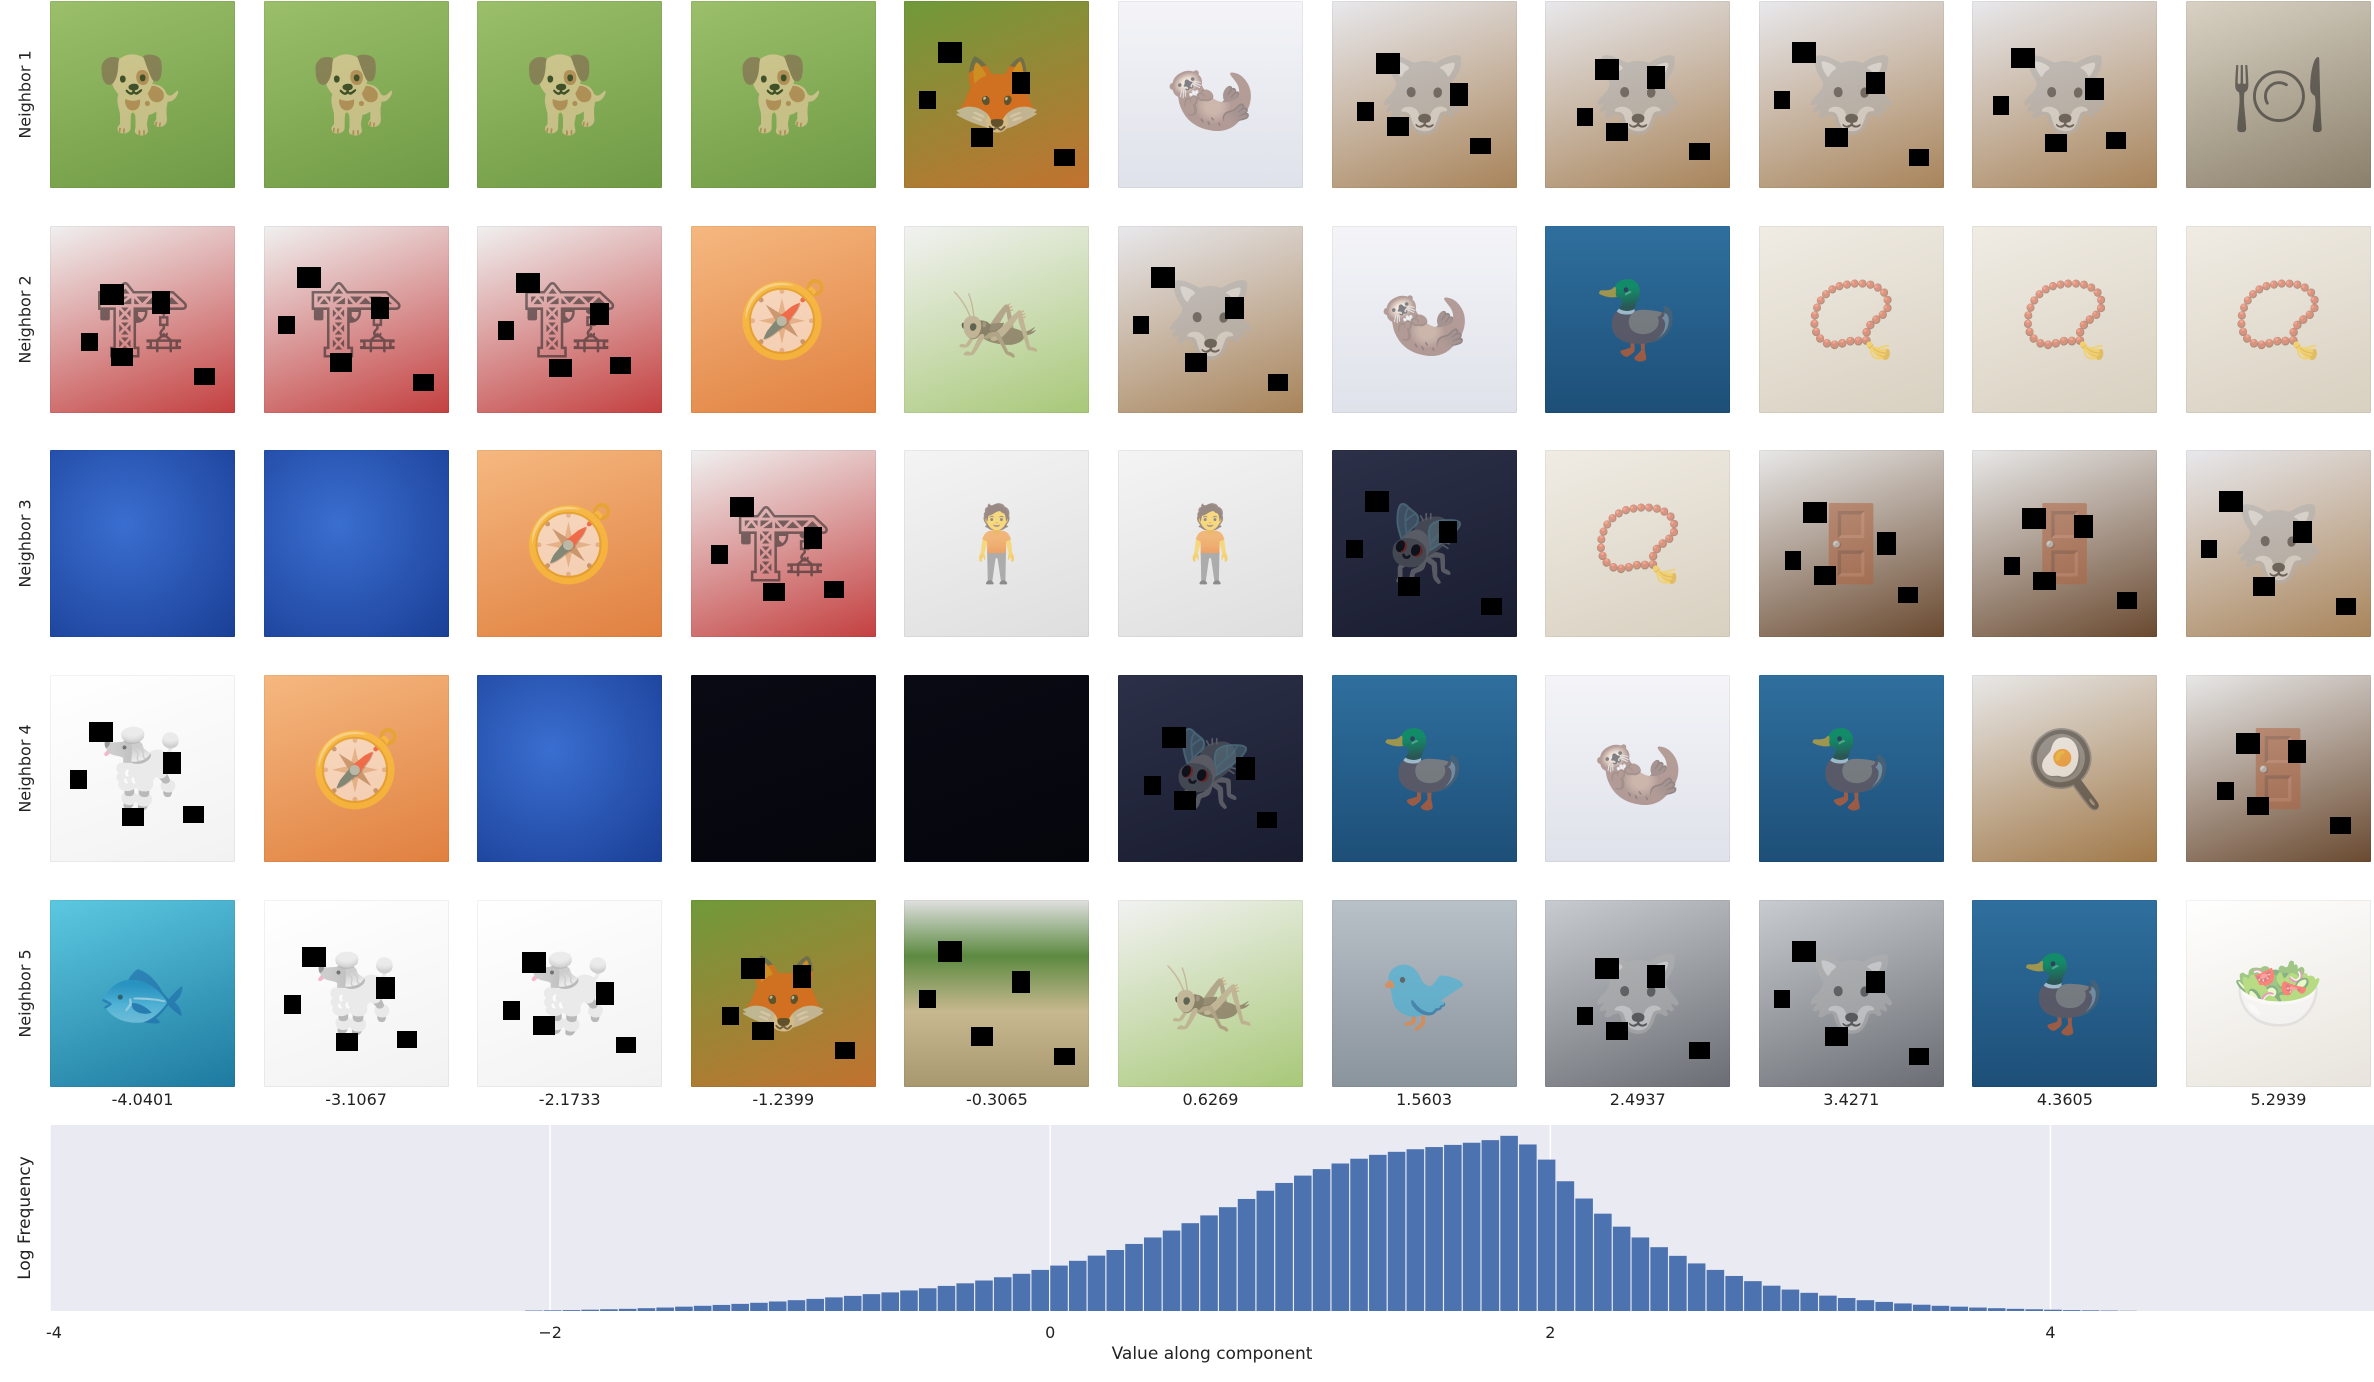  Describe the element at coordinates (1638, 768) in the screenshot. I see `neighbor-image-weasel: 🦦` at that location.